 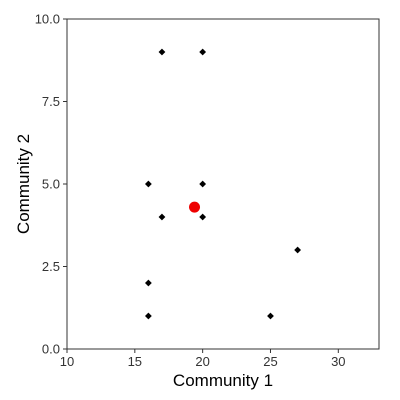 What do you see at coordinates (23, 184) in the screenshot?
I see `y-axis-title: Community 2` at bounding box center [23, 184].